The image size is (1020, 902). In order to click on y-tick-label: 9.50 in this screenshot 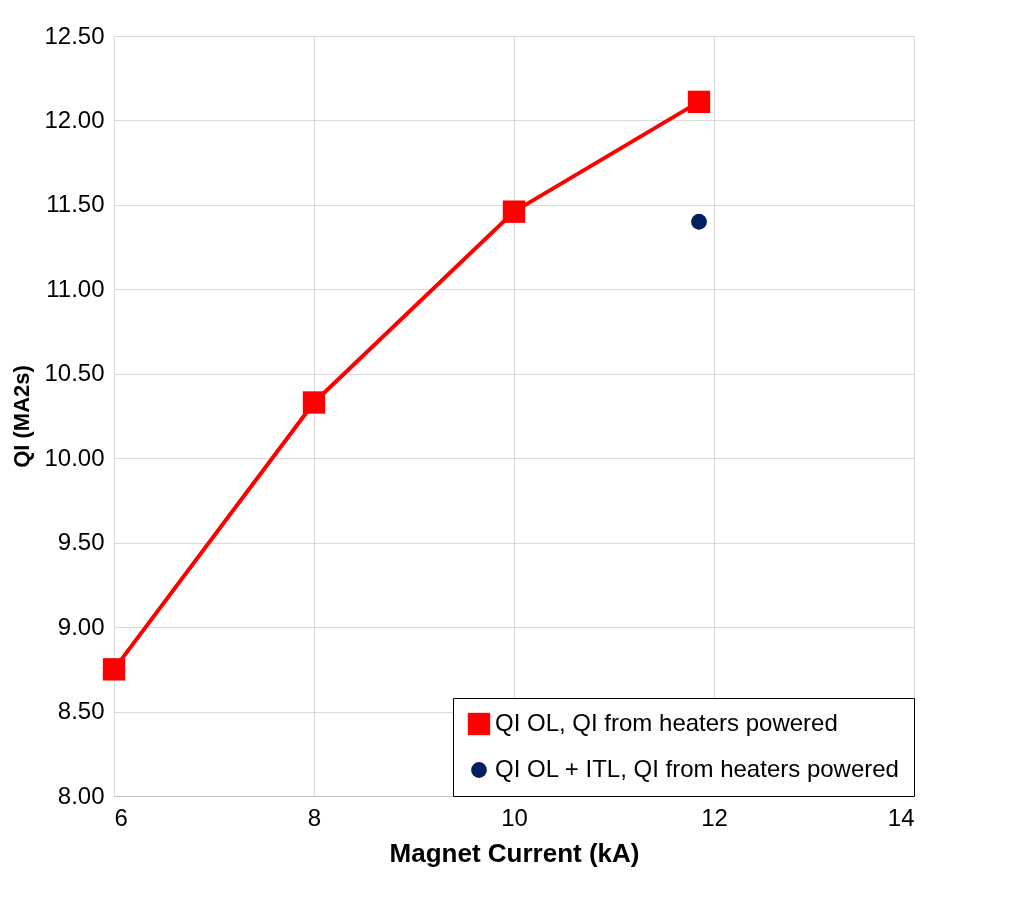, I will do `click(81, 542)`.